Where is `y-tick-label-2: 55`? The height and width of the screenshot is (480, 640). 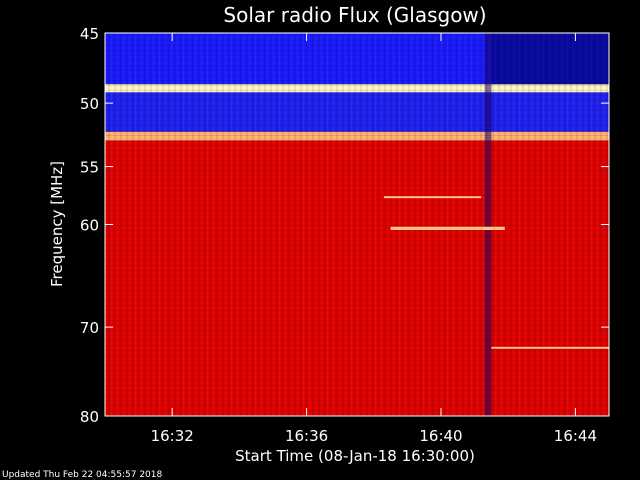 y-tick-label-2: 55 is located at coordinates (89, 168).